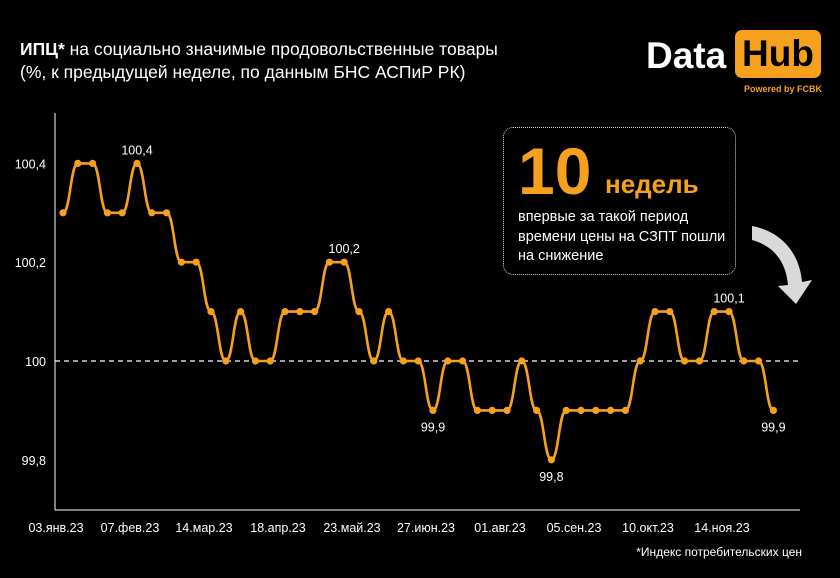 The image size is (840, 578). Describe the element at coordinates (652, 184) in the screenshot. I see `callout-unit: недель` at that location.